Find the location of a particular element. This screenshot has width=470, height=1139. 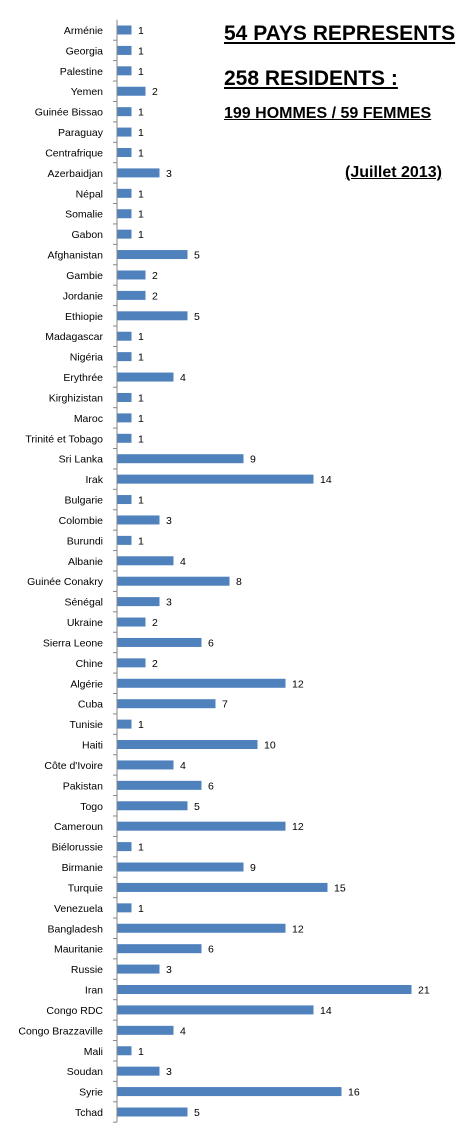

countries-count-title: 54 PAYS REPRESENTS is located at coordinates (340, 33).